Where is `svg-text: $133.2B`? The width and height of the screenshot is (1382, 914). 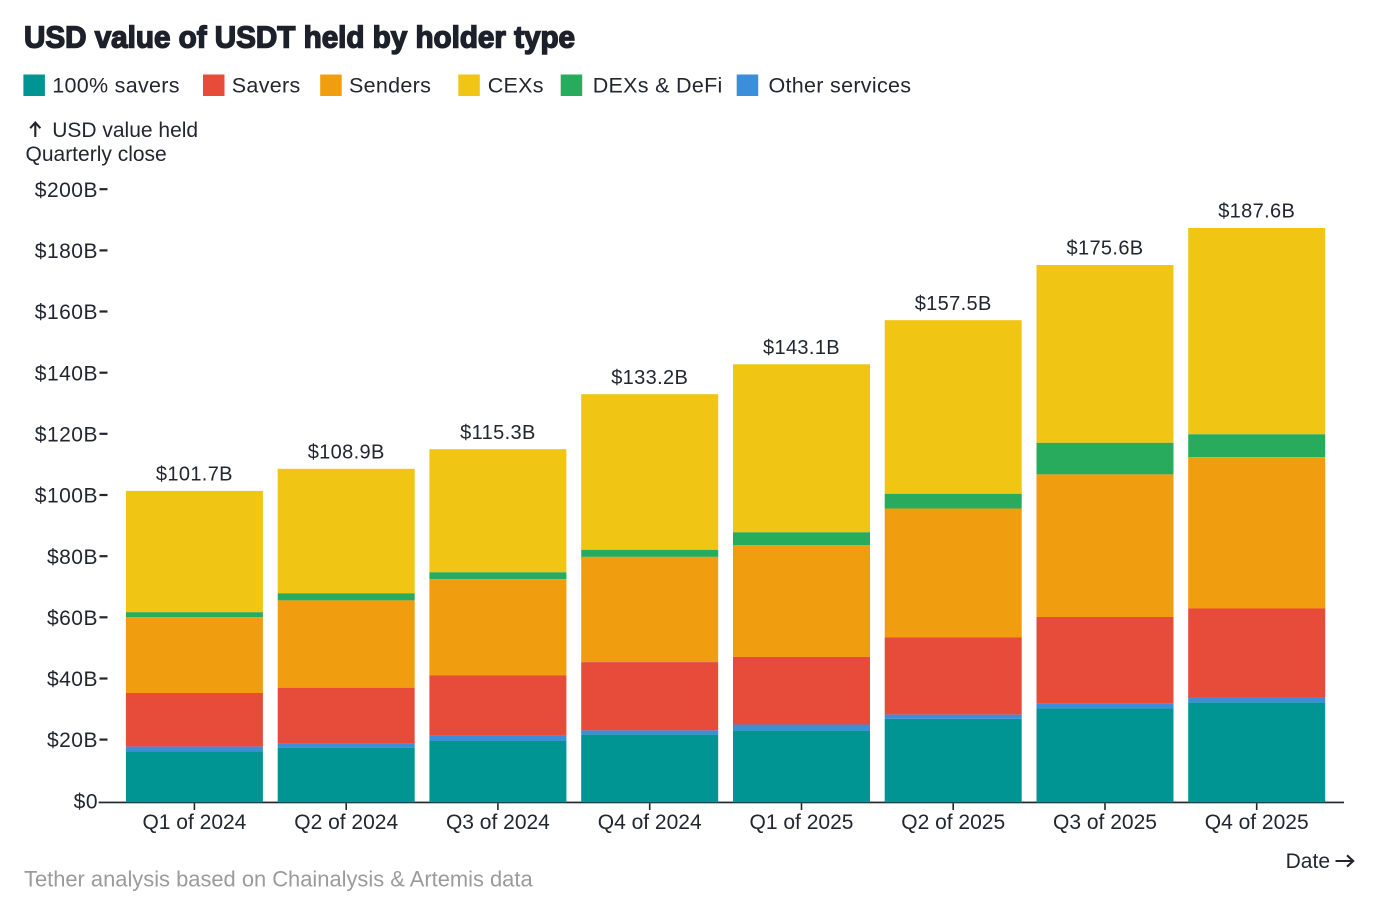
svg-text: $133.2B is located at coordinates (649, 378).